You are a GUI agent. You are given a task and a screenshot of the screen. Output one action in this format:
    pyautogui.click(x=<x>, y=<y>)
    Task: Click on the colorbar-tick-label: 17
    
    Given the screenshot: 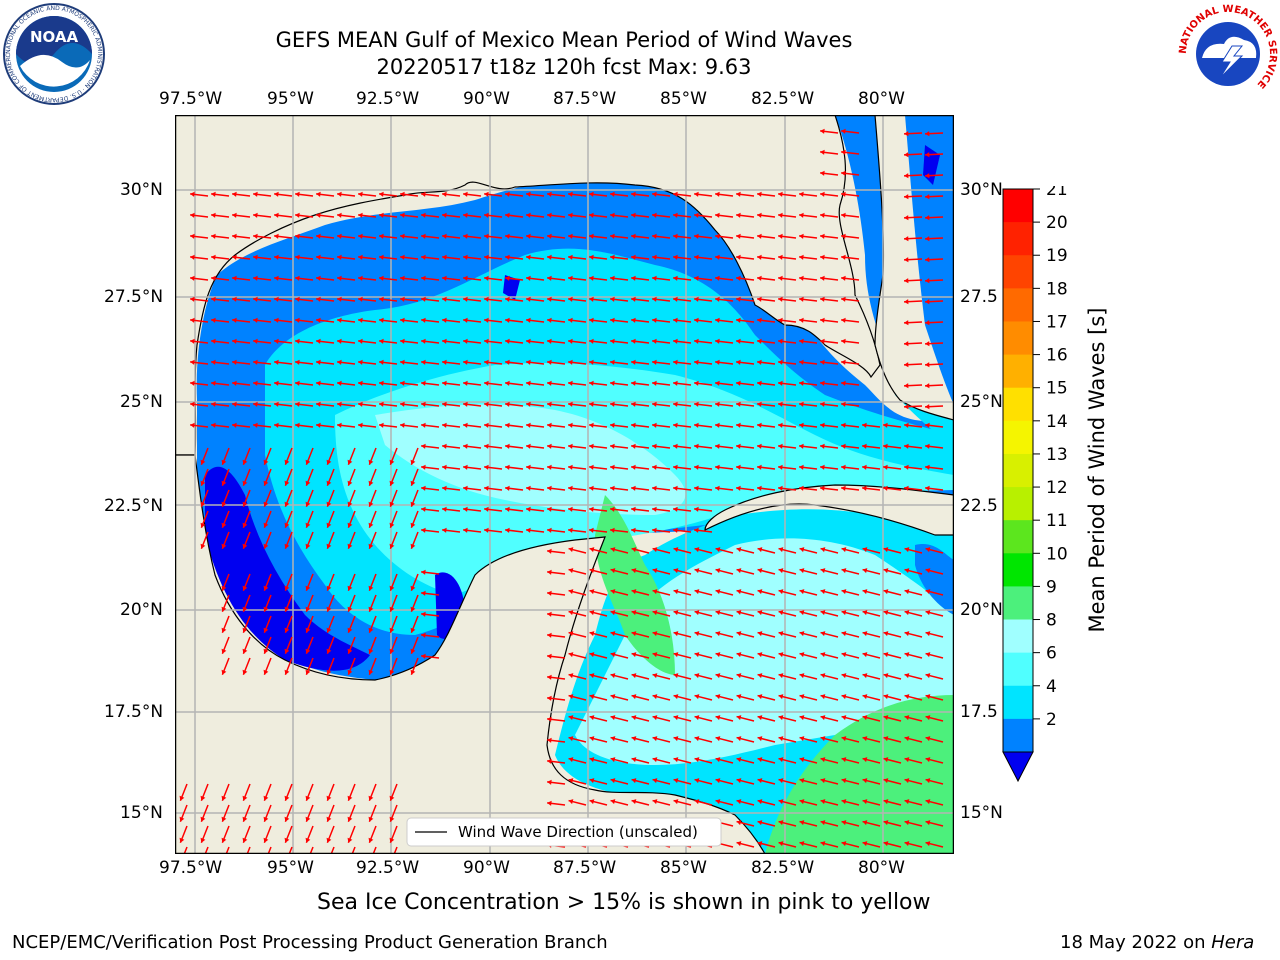 What is the action you would take?
    pyautogui.click(x=1057, y=322)
    